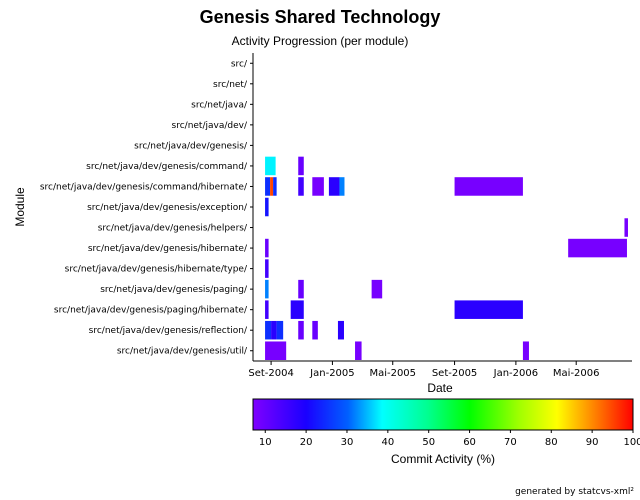  Describe the element at coordinates (510, 442) in the screenshot. I see `color-scale-tick-label: 70` at that location.